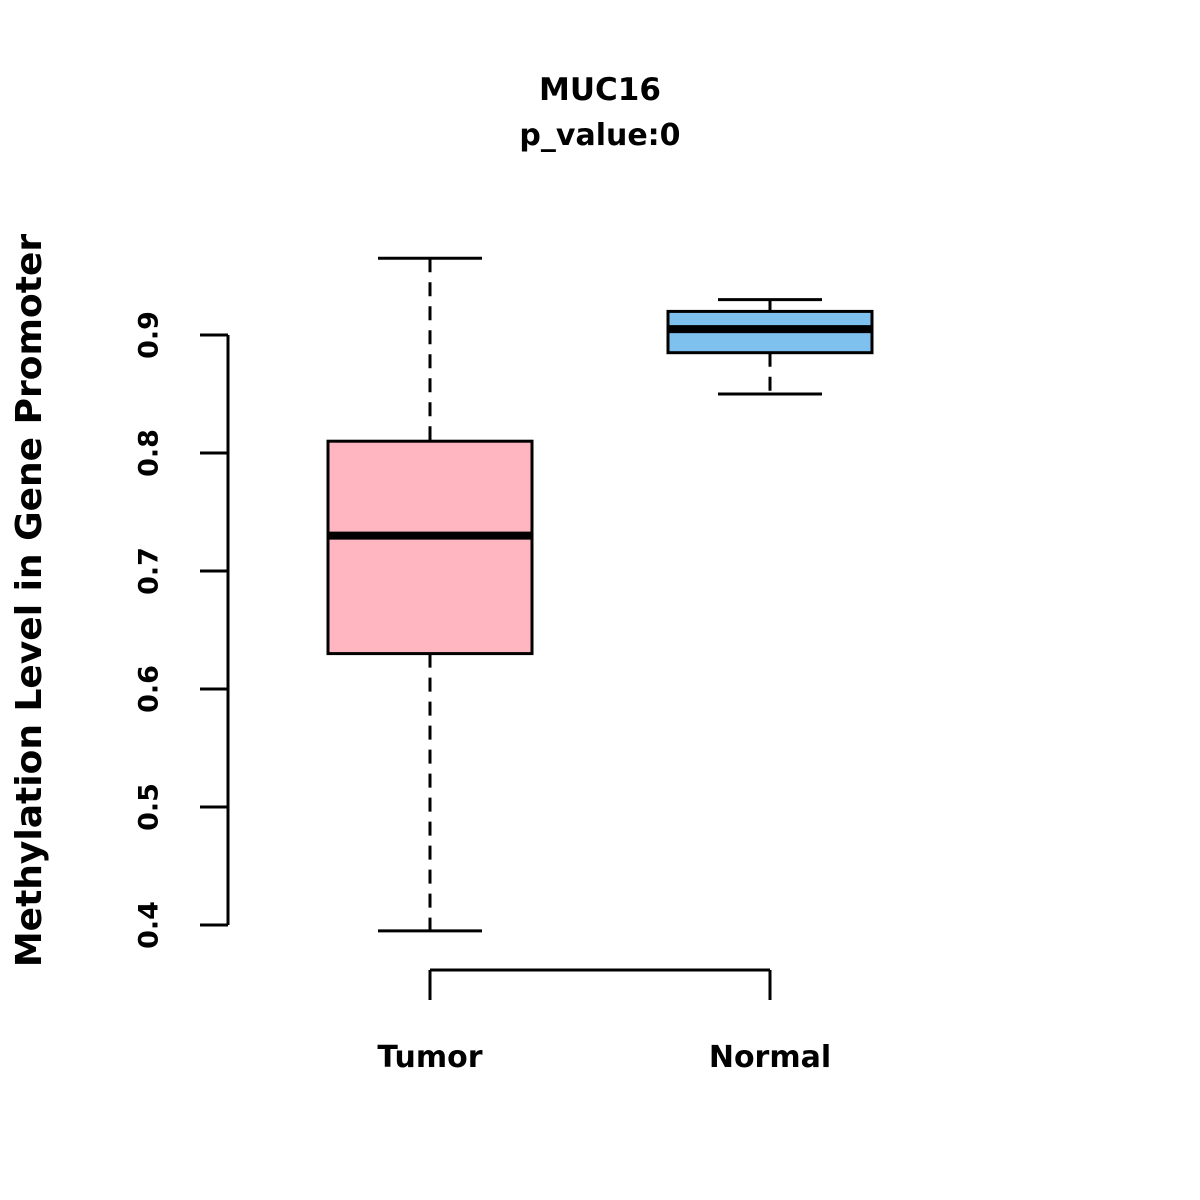  What do you see at coordinates (770, 347) in the screenshot?
I see `box-normal` at bounding box center [770, 347].